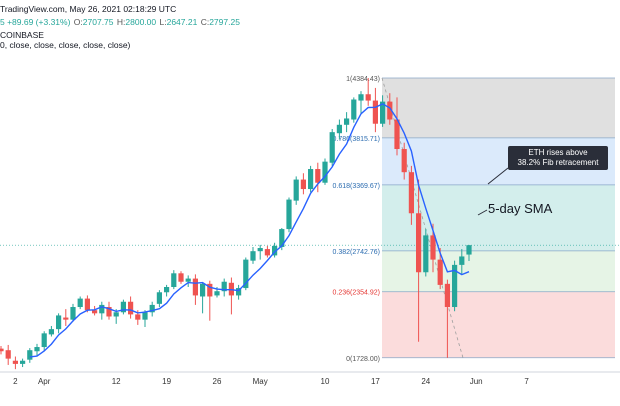 The height and width of the screenshot is (406, 620). What do you see at coordinates (476, 381) in the screenshot?
I see `x-tick-label: Jun` at bounding box center [476, 381].